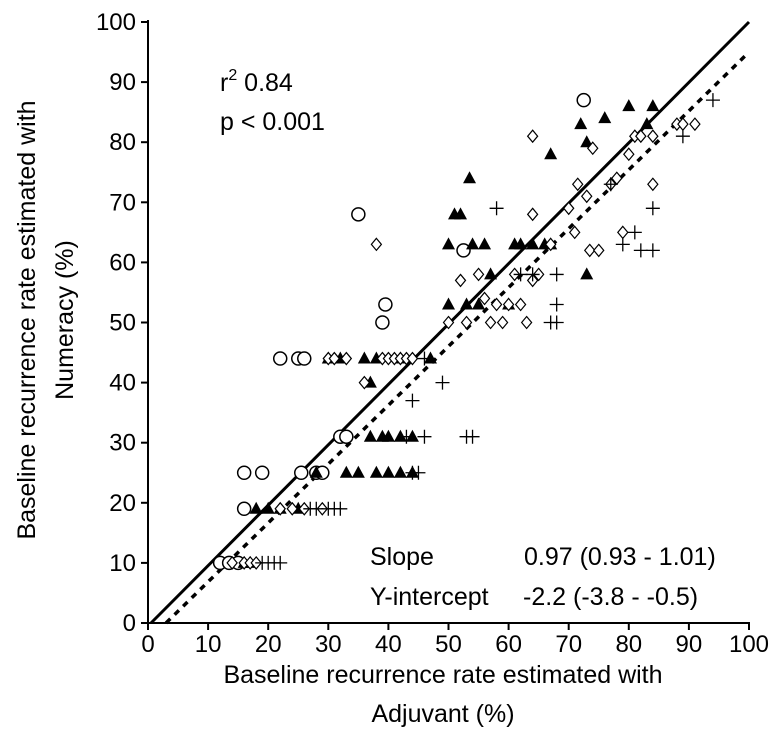 The image size is (774, 754). What do you see at coordinates (689, 644) in the screenshot?
I see `x-tick-label: 90` at bounding box center [689, 644].